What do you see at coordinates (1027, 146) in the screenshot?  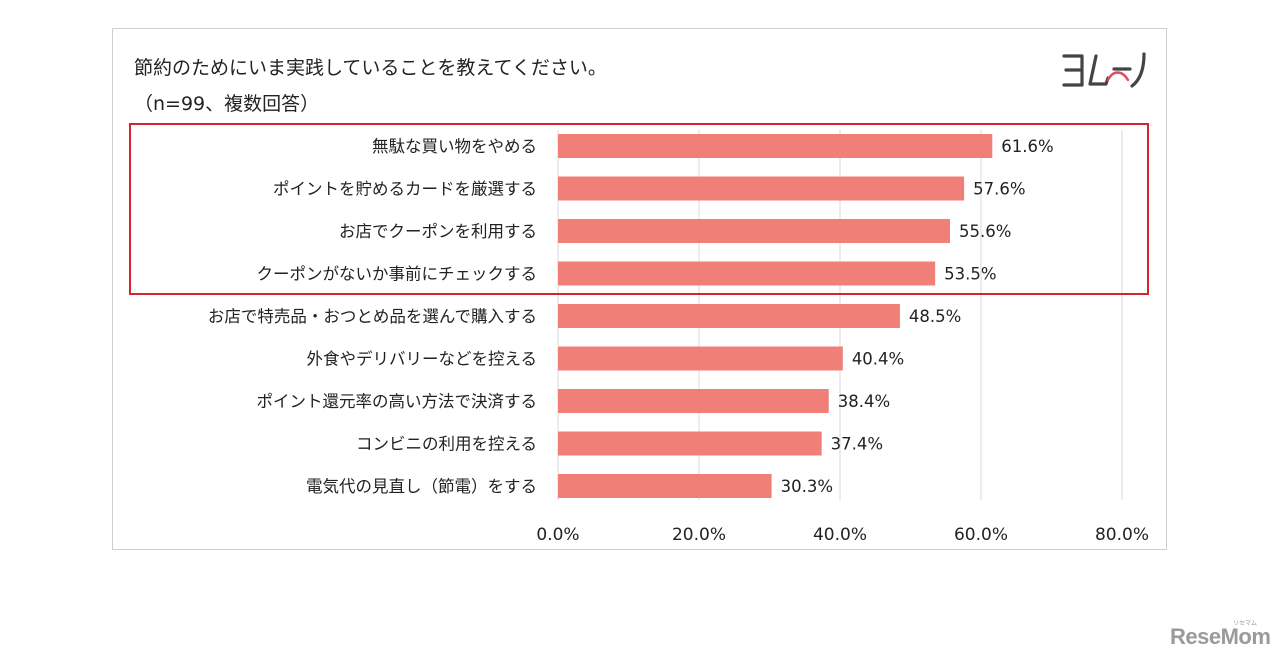 I see `value-label-0: 61.6%` at bounding box center [1027, 146].